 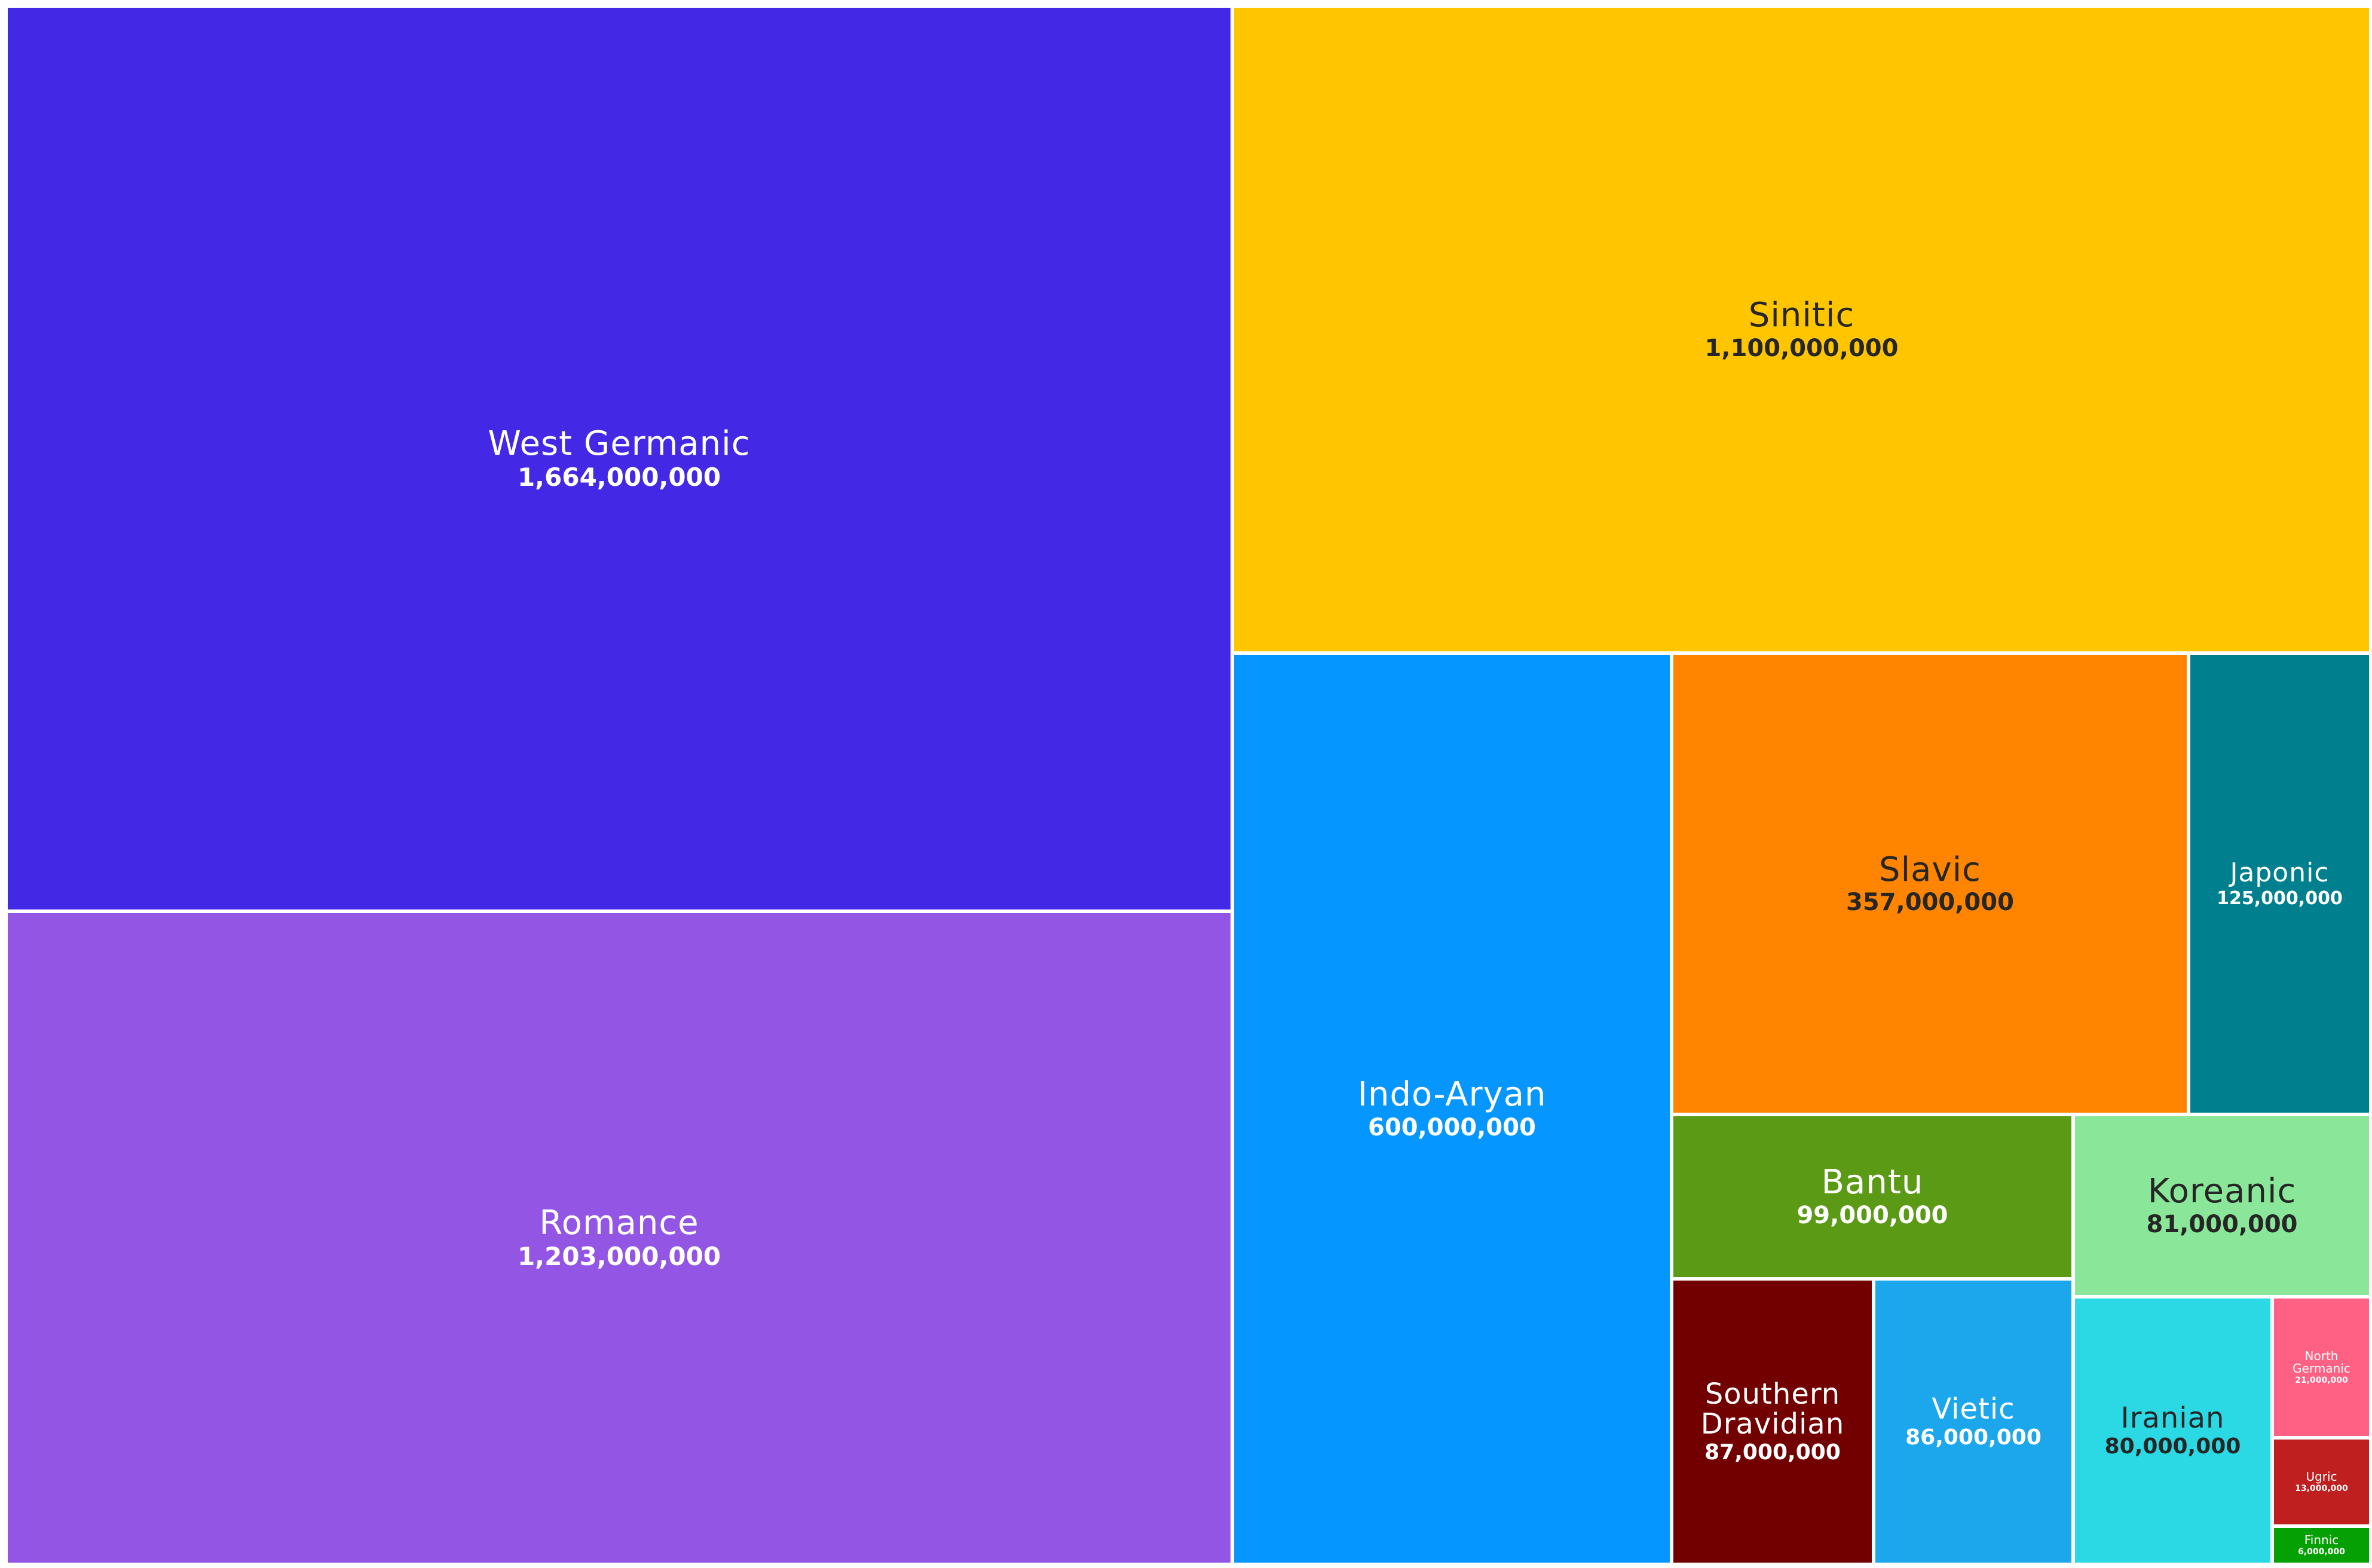 I want to click on tile-value-label: 99,000,000, so click(x=1872, y=1215).